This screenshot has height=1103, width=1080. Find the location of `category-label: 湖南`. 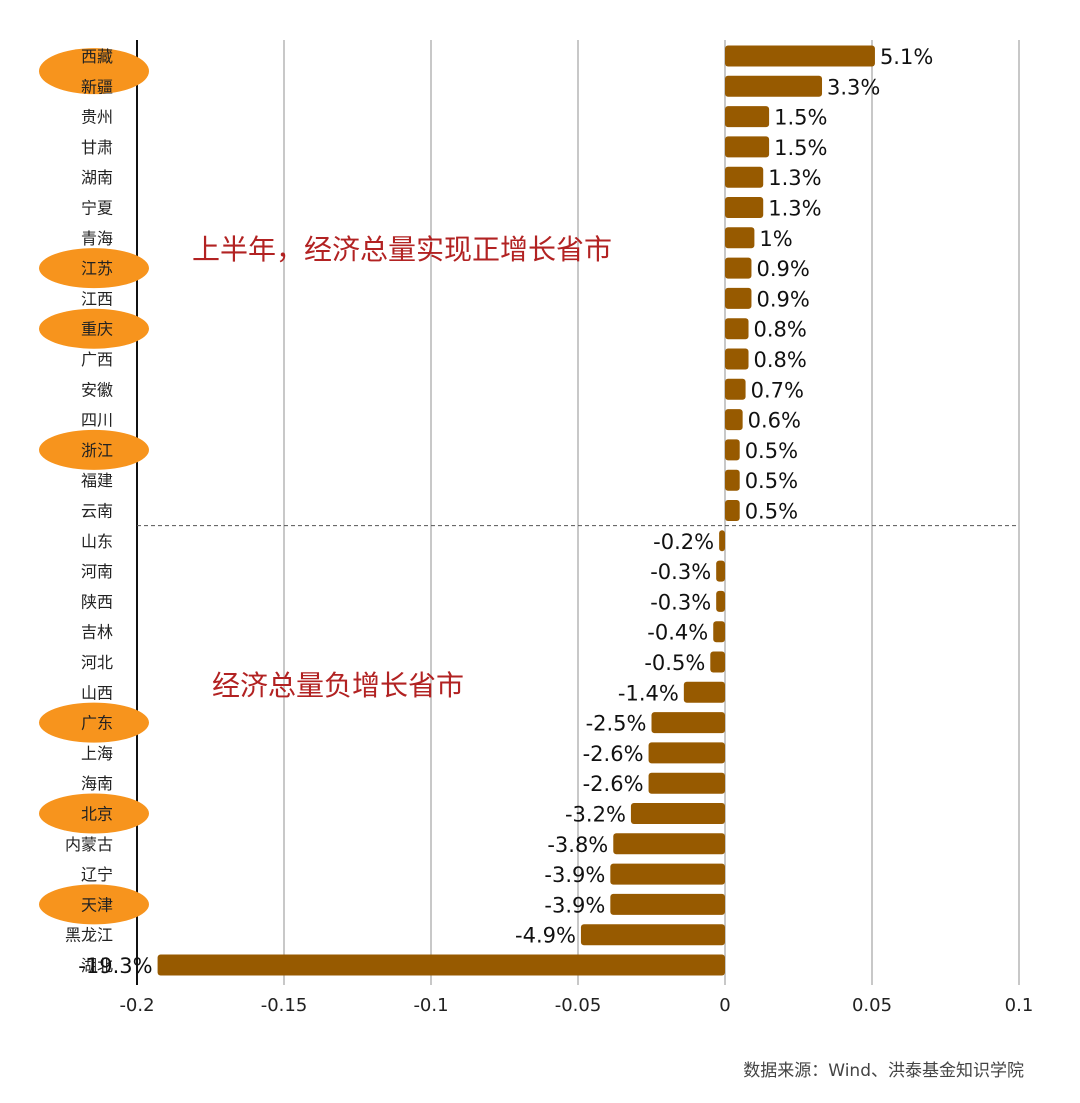

category-label: 湖南 is located at coordinates (97, 177).